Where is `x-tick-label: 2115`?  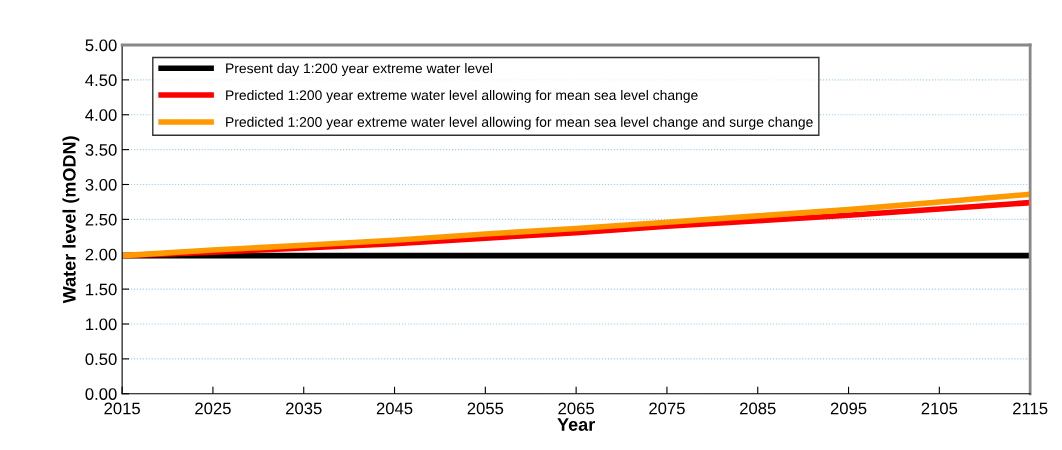 x-tick-label: 2115 is located at coordinates (1030, 408).